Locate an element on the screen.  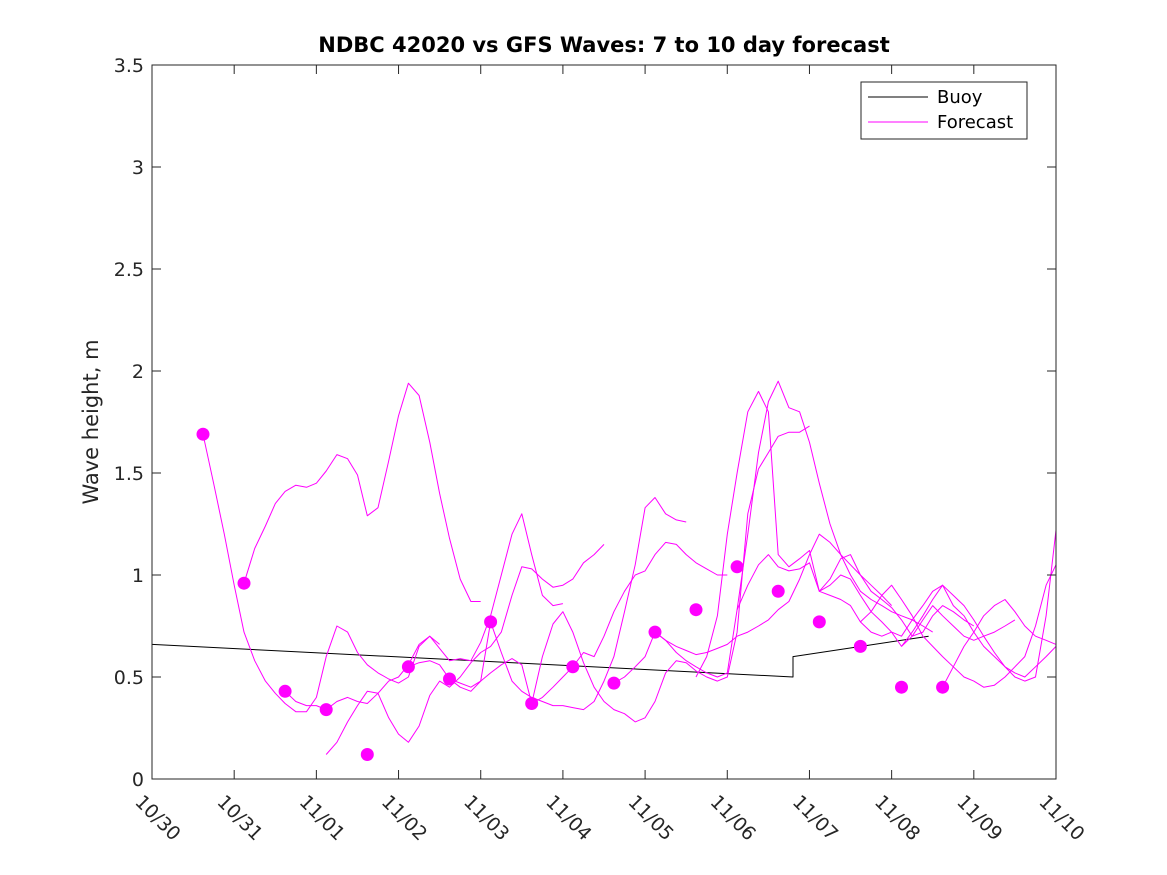
y-tick-label: 2 is located at coordinates (138, 372).